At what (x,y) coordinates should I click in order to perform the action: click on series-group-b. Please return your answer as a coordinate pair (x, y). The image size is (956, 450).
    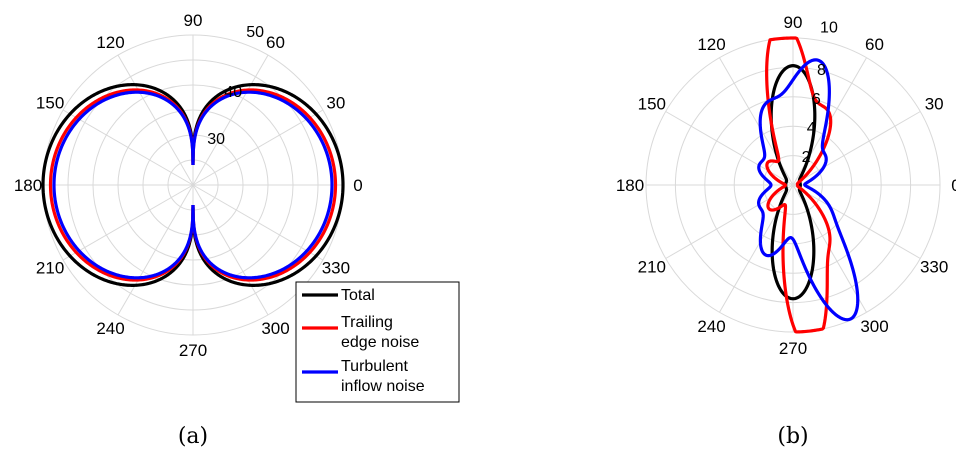
    Looking at the image, I should click on (808, 185).